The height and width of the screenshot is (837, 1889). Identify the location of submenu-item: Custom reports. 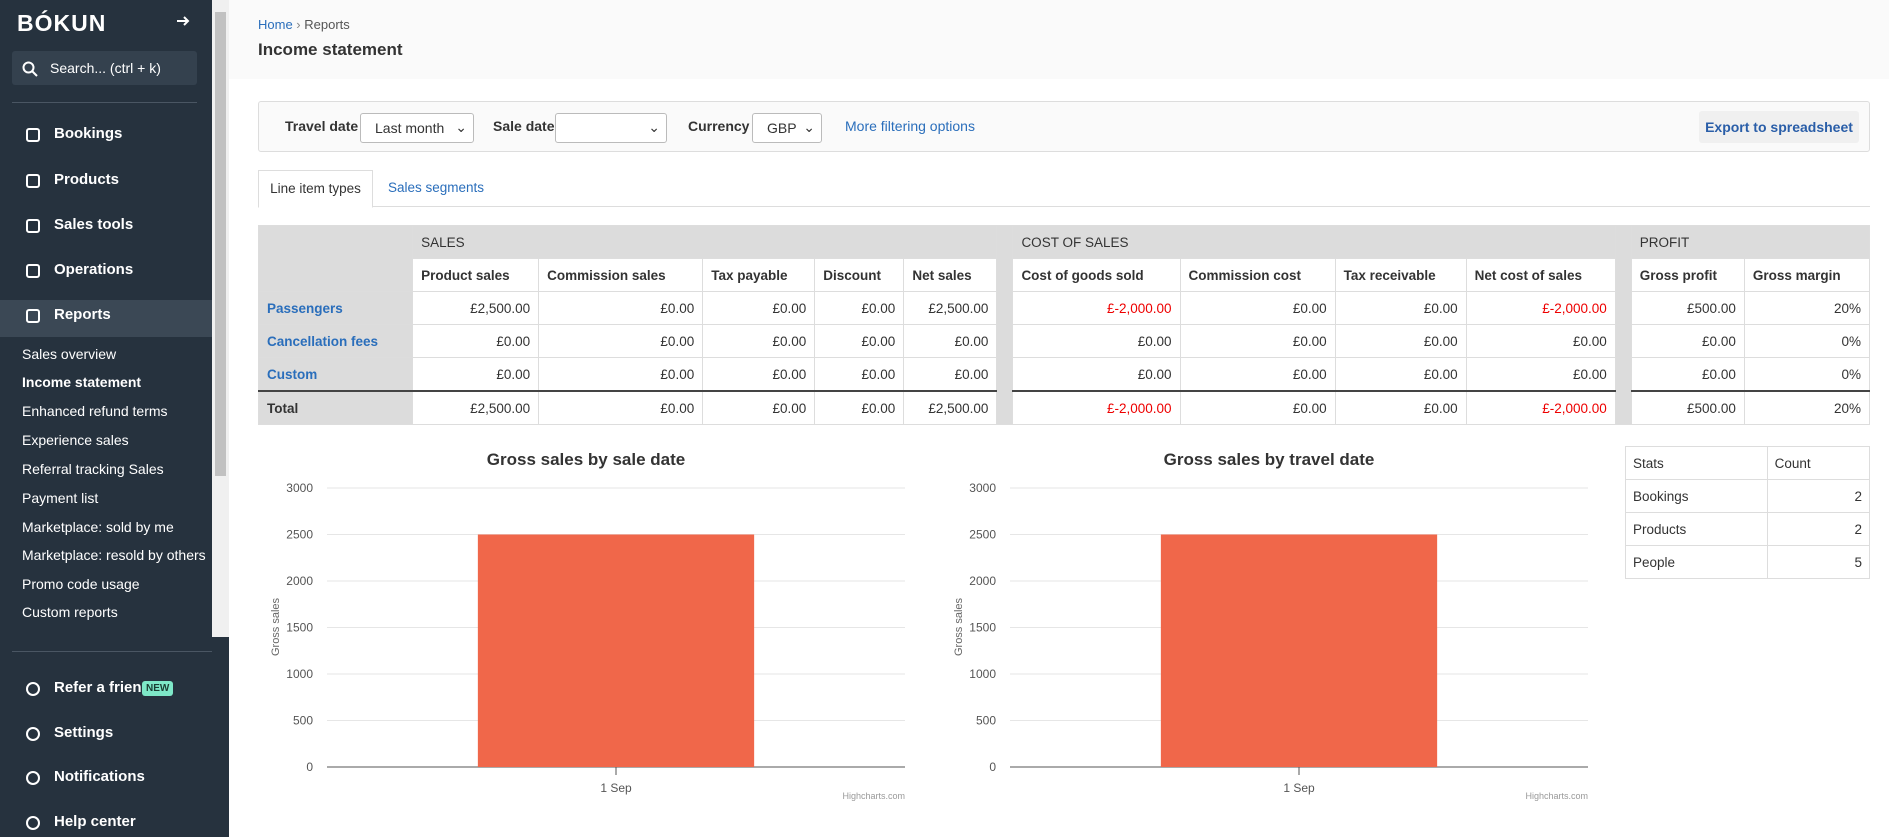
(70, 612).